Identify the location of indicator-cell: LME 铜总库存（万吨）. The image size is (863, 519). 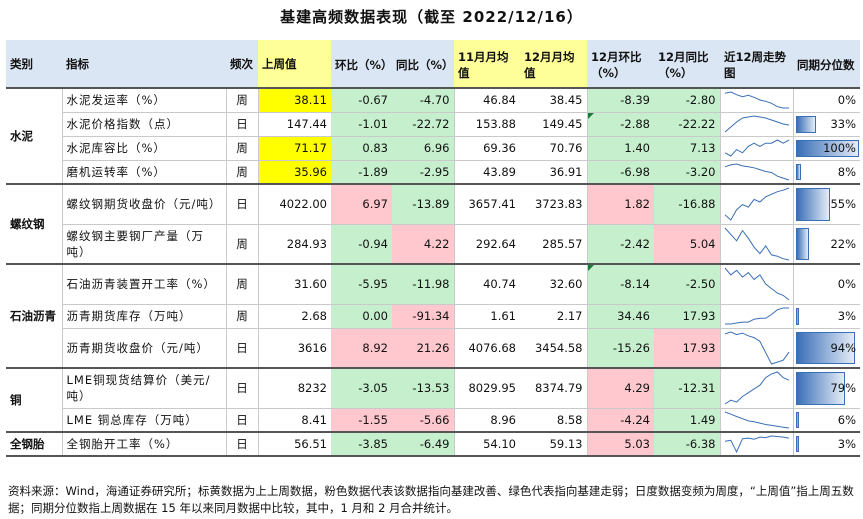
(144, 420).